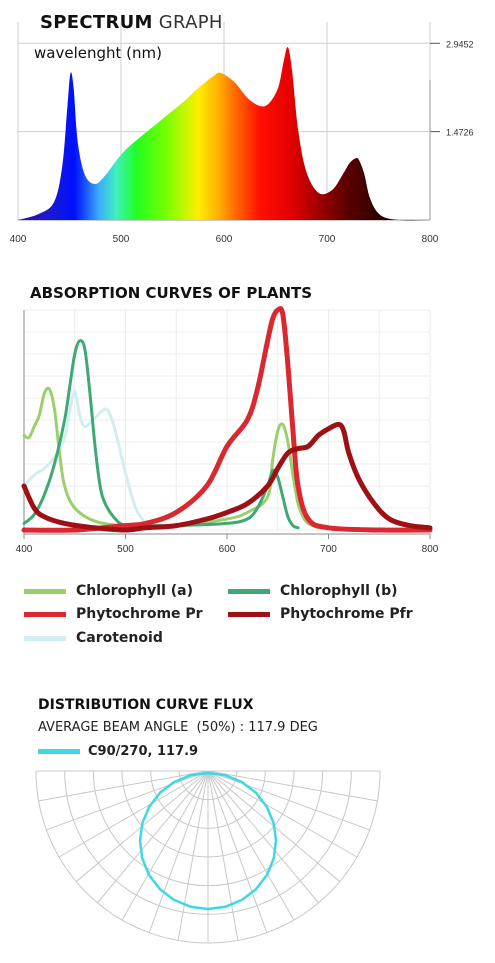  I want to click on spectrum-subtitle: wavelenght (nm), so click(98, 53).